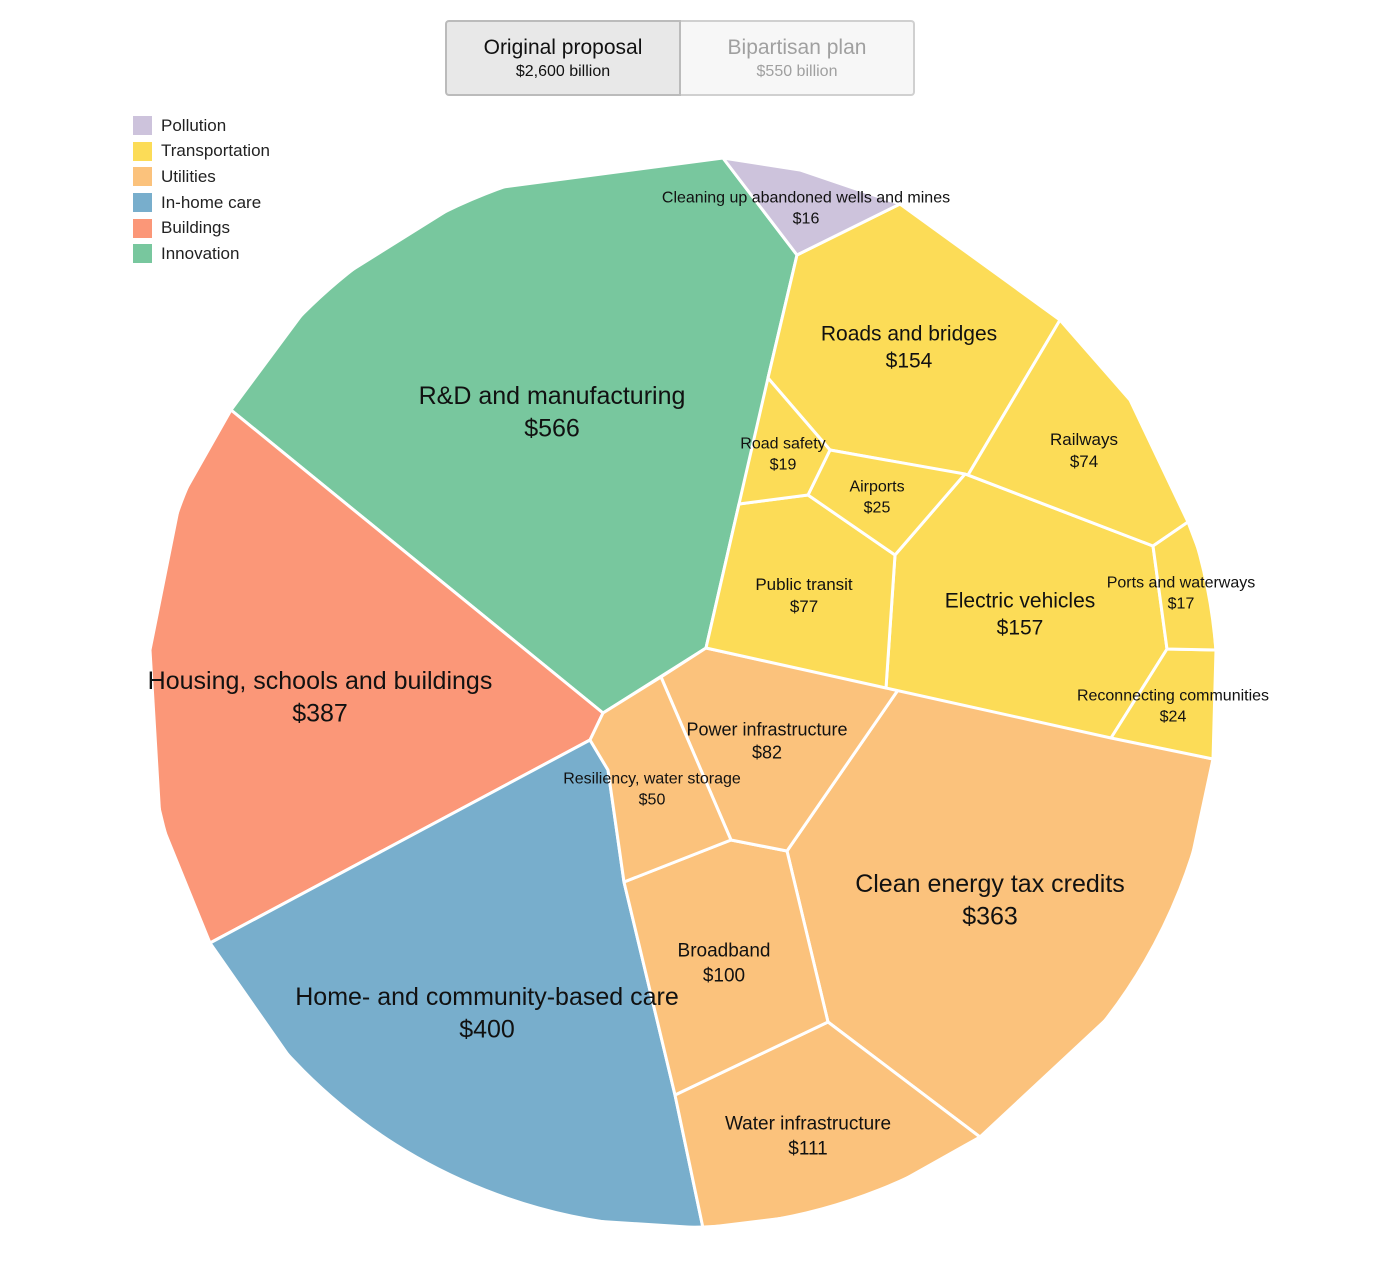 This screenshot has width=1380, height=1264. I want to click on cell-value-label: $50, so click(652, 799).